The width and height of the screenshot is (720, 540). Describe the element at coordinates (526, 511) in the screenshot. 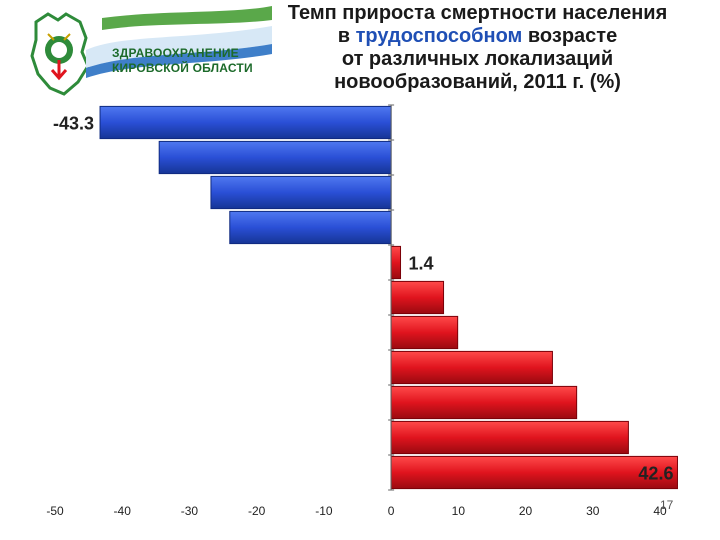

I see `x-tick-label-7: 20` at that location.